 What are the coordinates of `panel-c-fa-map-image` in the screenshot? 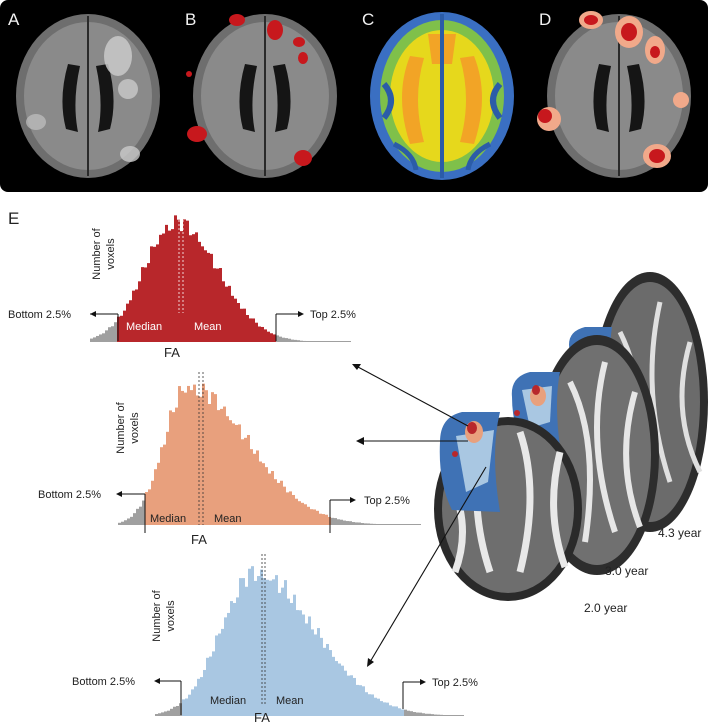 It's located at (442, 96).